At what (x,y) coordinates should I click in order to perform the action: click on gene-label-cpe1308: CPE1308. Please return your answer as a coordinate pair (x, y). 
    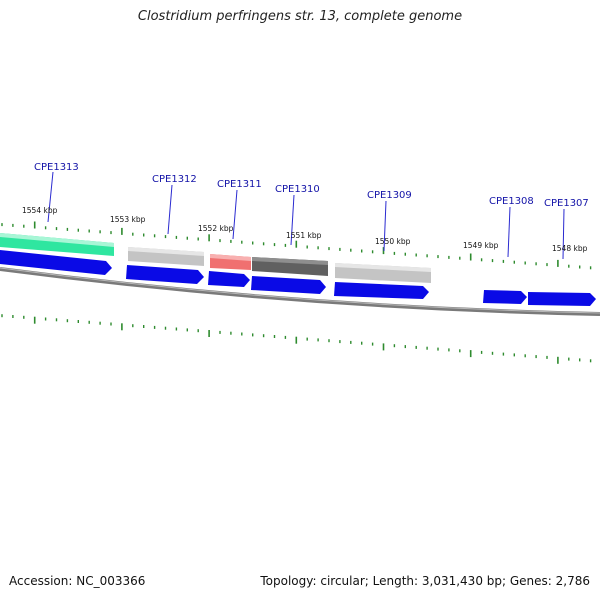
    Looking at the image, I should click on (511, 201).